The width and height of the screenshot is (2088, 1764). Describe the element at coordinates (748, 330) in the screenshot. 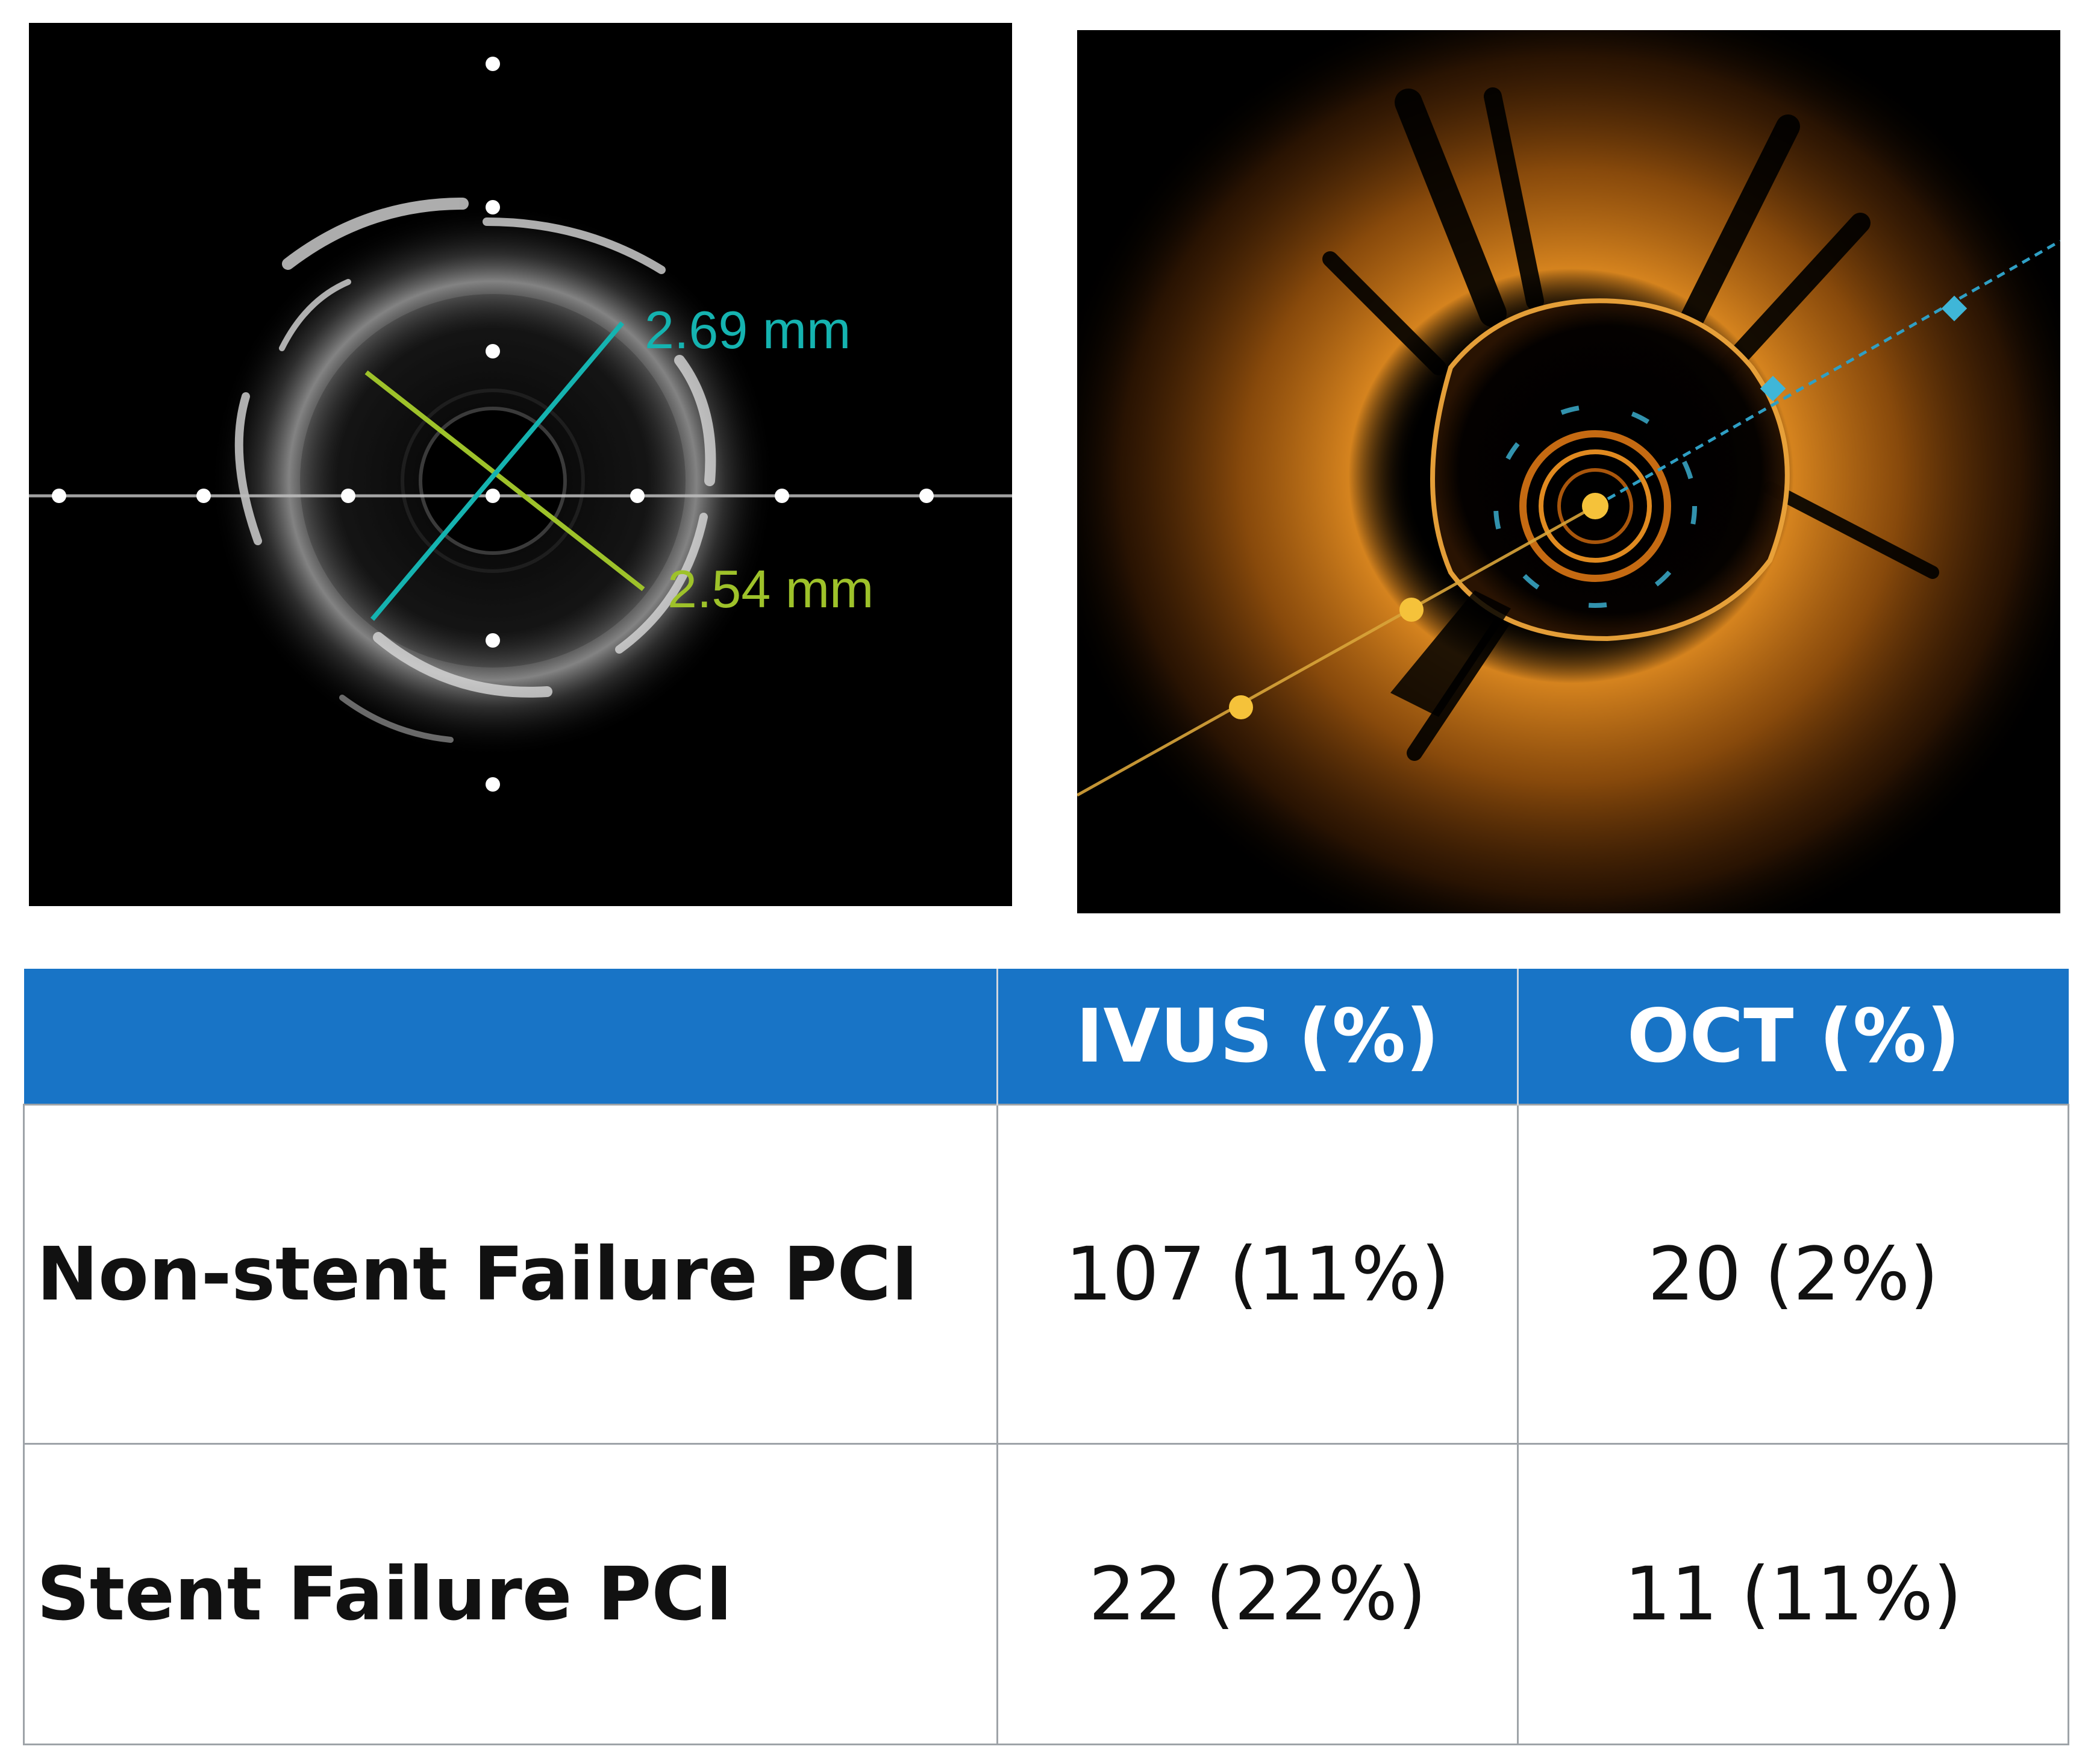

I see `measurement-label-1: 2.69 mm` at that location.